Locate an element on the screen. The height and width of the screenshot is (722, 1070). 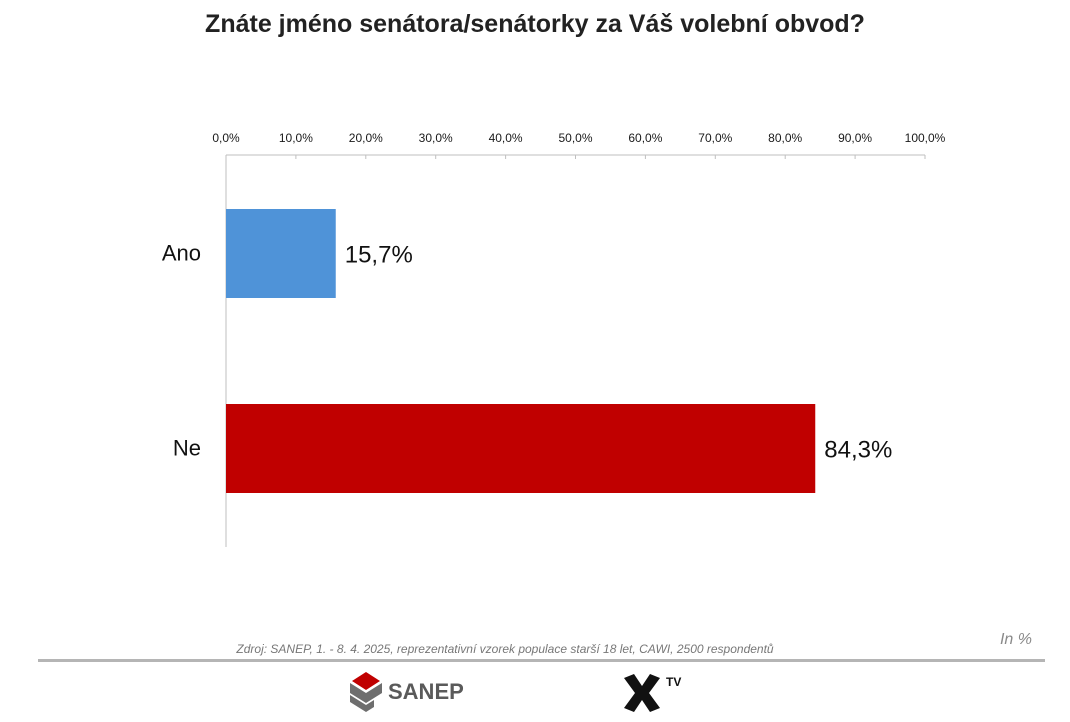
x-tick-label: 0,0% is located at coordinates (226, 138).